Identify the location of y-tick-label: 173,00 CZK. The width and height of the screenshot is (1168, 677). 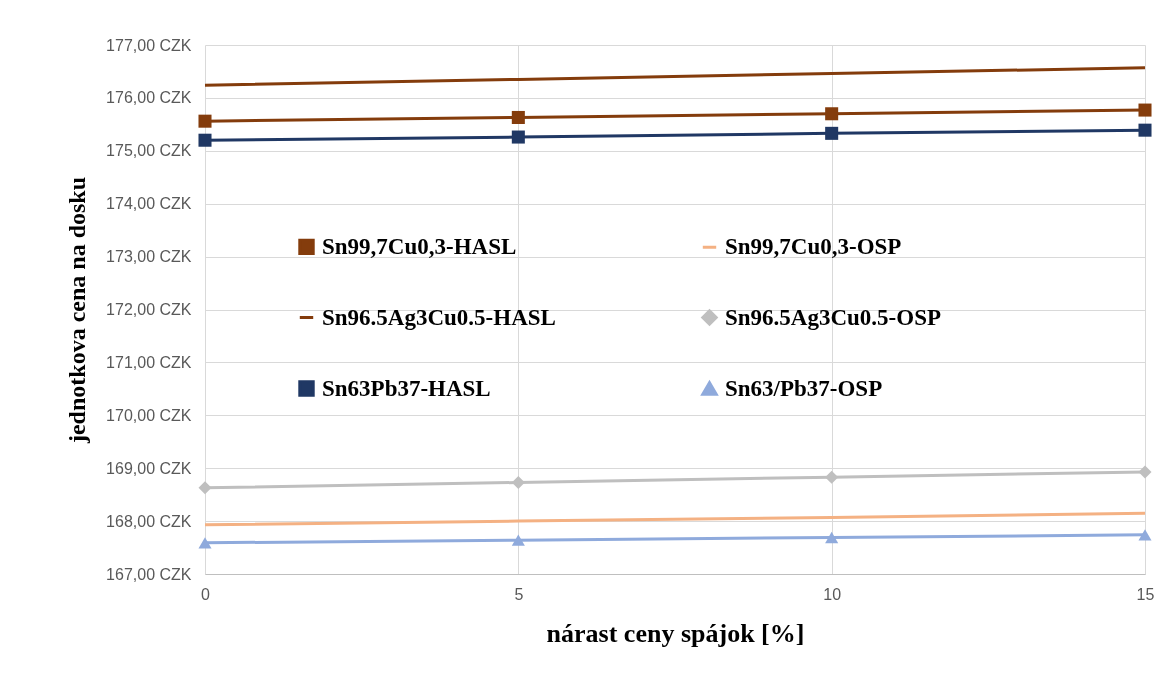
(149, 257).